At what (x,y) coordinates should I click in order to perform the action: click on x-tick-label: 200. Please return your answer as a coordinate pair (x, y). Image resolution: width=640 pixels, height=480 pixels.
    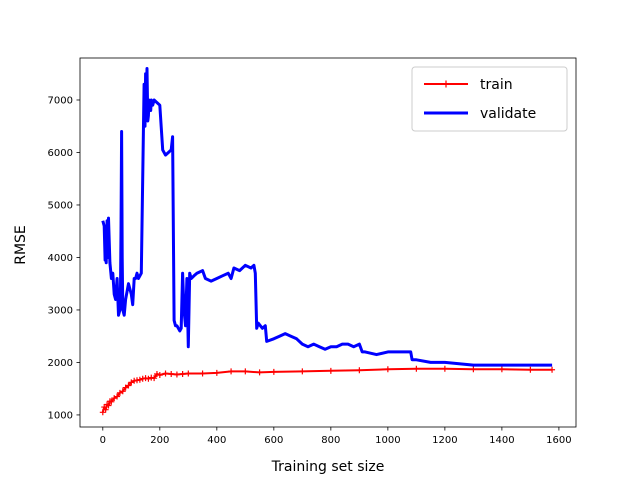
    Looking at the image, I should click on (159, 440).